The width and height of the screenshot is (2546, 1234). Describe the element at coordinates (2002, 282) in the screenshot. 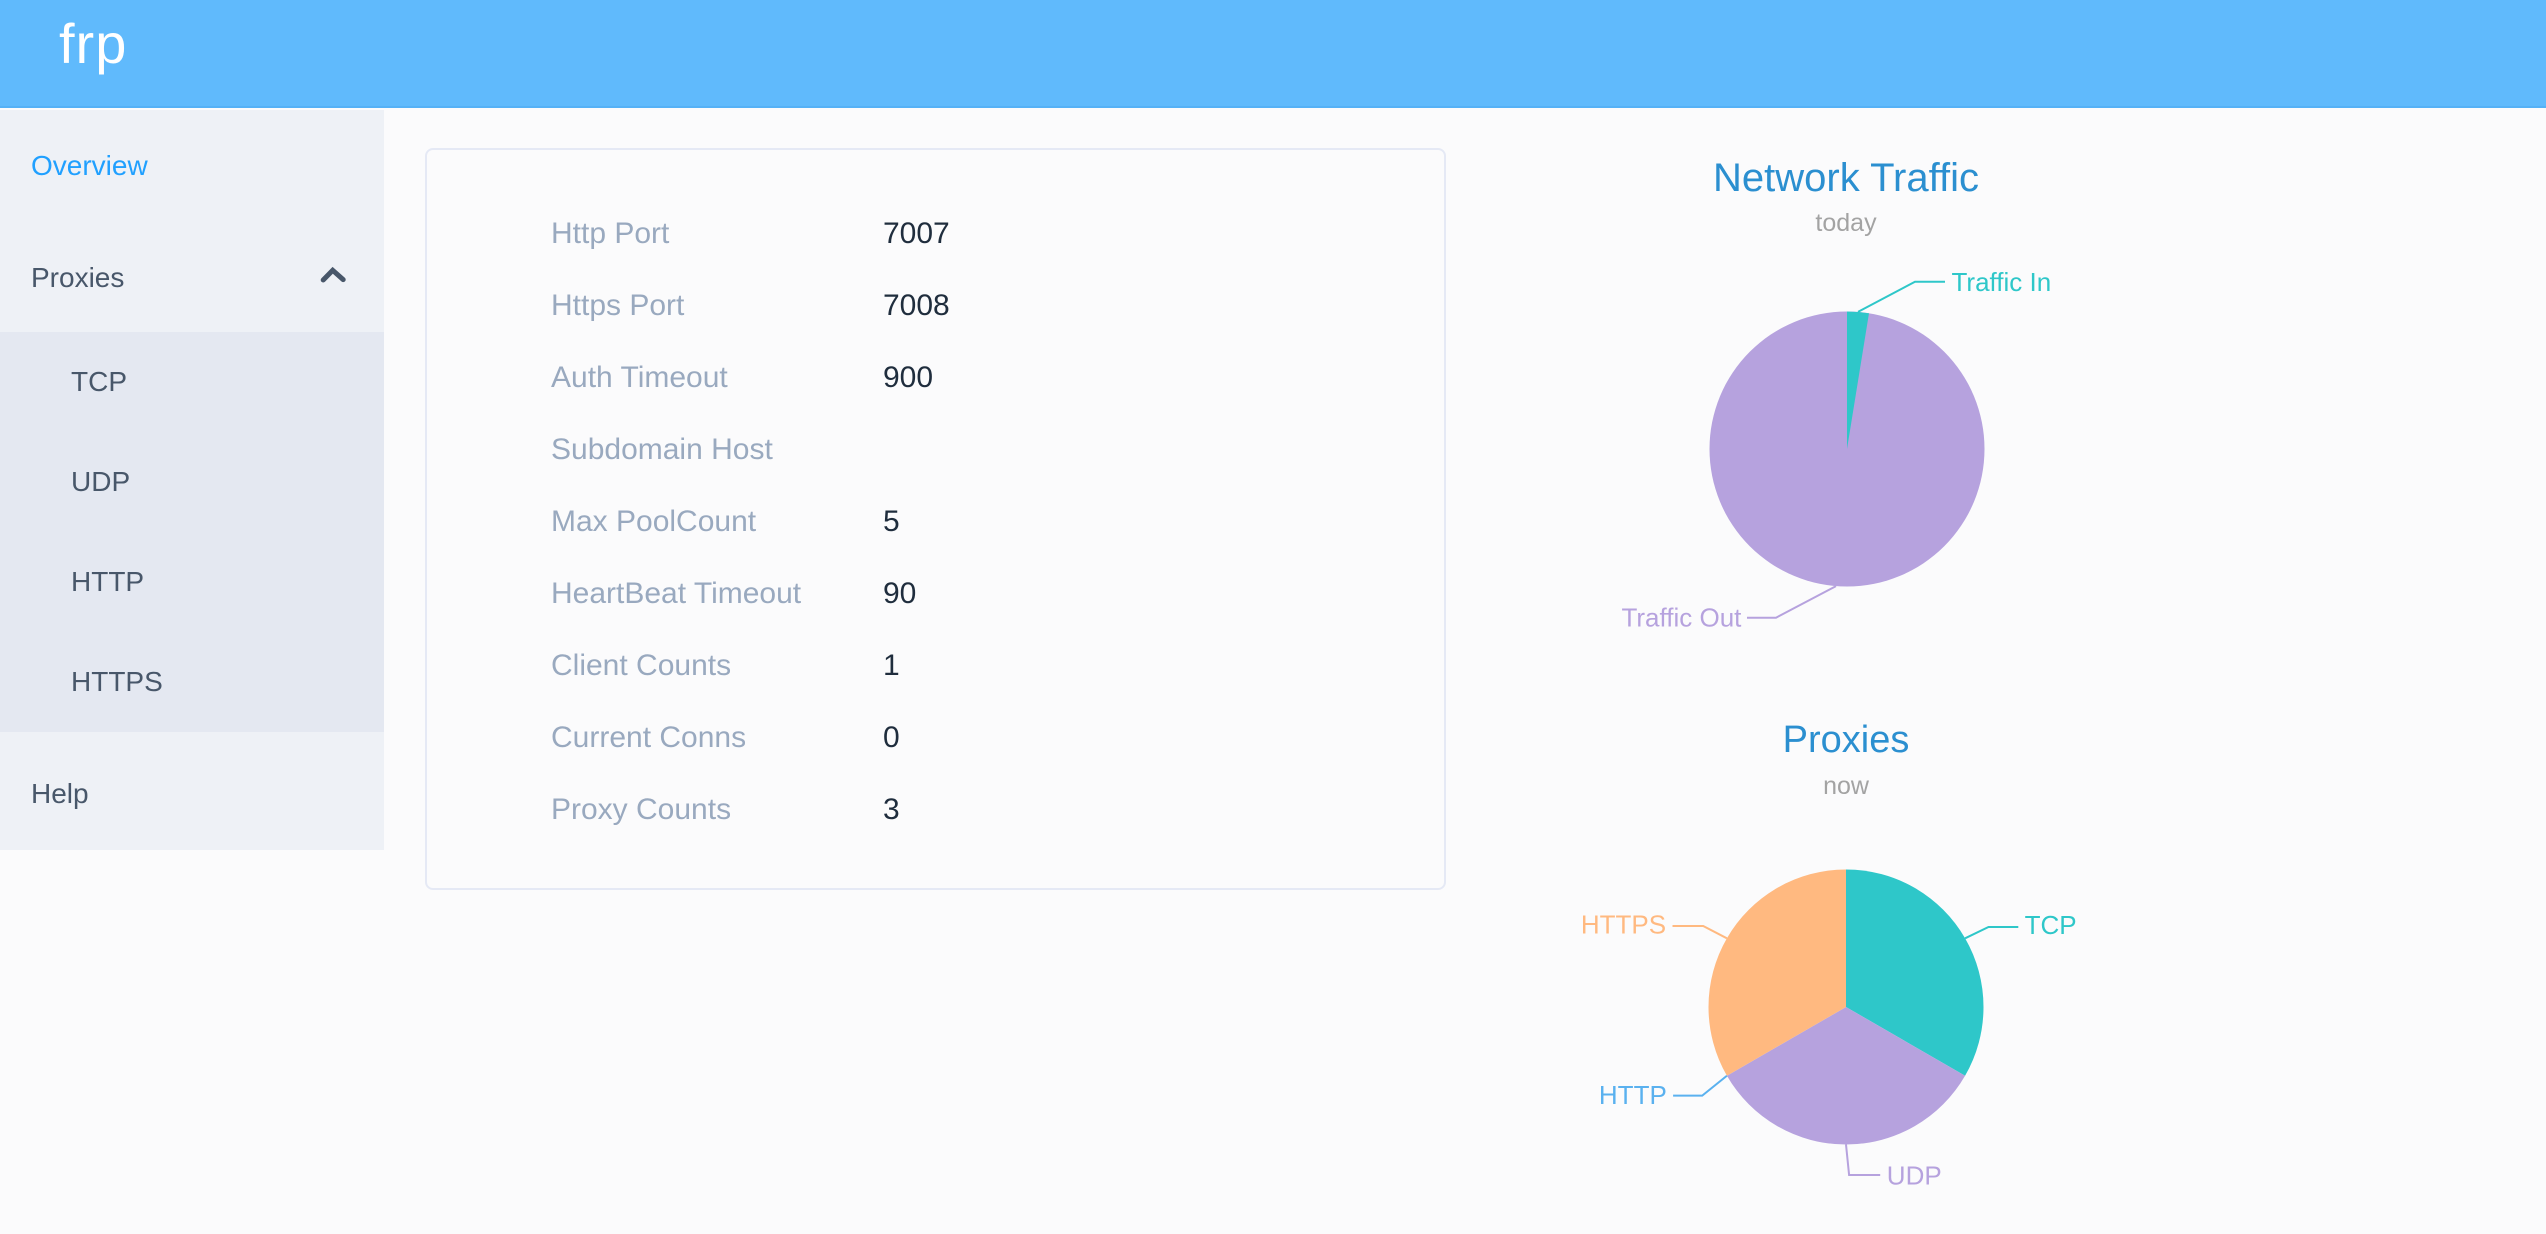

I see `svg-text: Traffic In` at that location.